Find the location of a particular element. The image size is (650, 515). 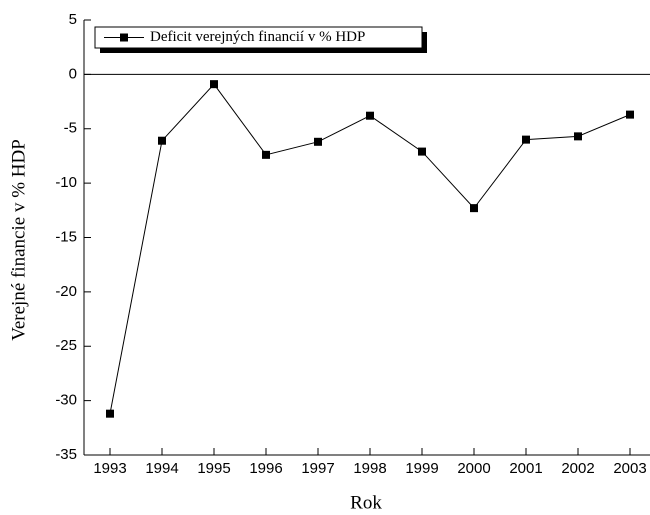

x-tick-label: 1998 is located at coordinates (369, 468).